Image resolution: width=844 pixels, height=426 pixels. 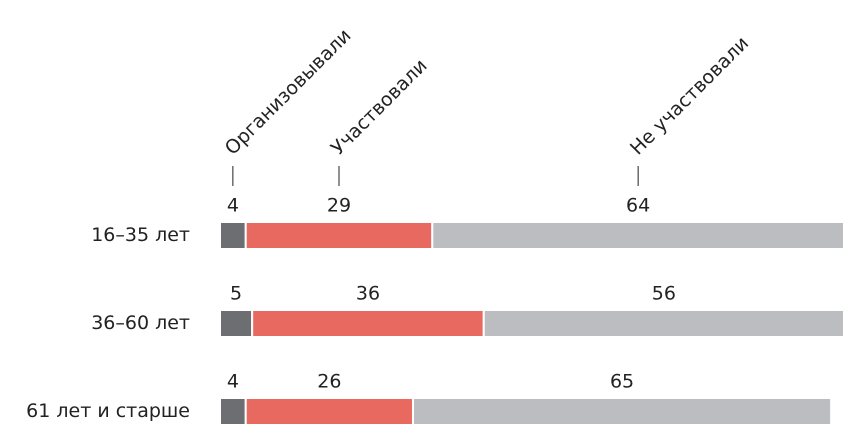 What do you see at coordinates (622, 382) in the screenshot?
I see `value-label: 65` at bounding box center [622, 382].